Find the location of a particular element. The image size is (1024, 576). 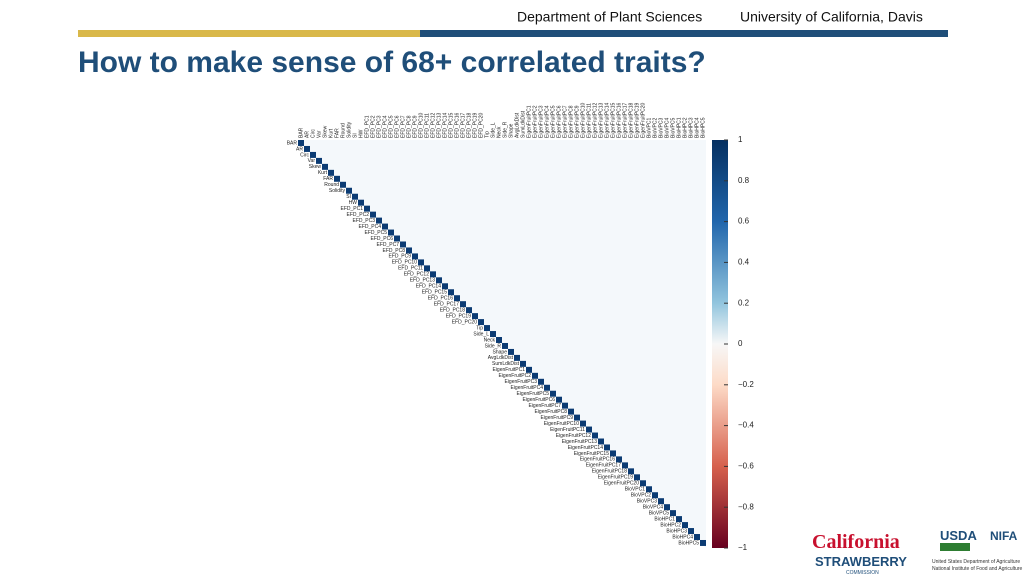

column-label: SumLdkDist is located at coordinates (523, 124).